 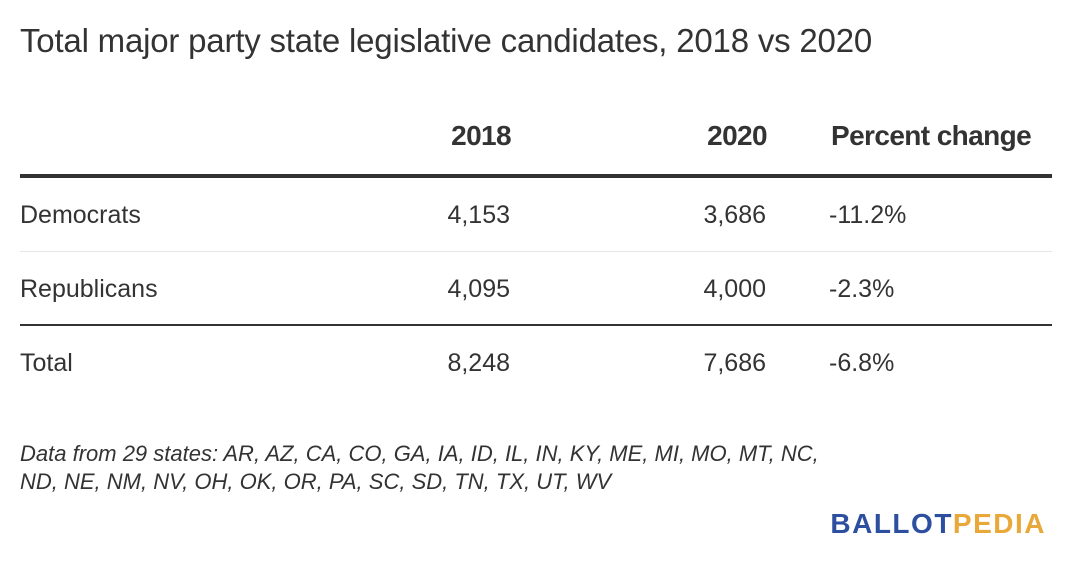 What do you see at coordinates (478, 289) in the screenshot?
I see `cell-2018: 4,095` at bounding box center [478, 289].